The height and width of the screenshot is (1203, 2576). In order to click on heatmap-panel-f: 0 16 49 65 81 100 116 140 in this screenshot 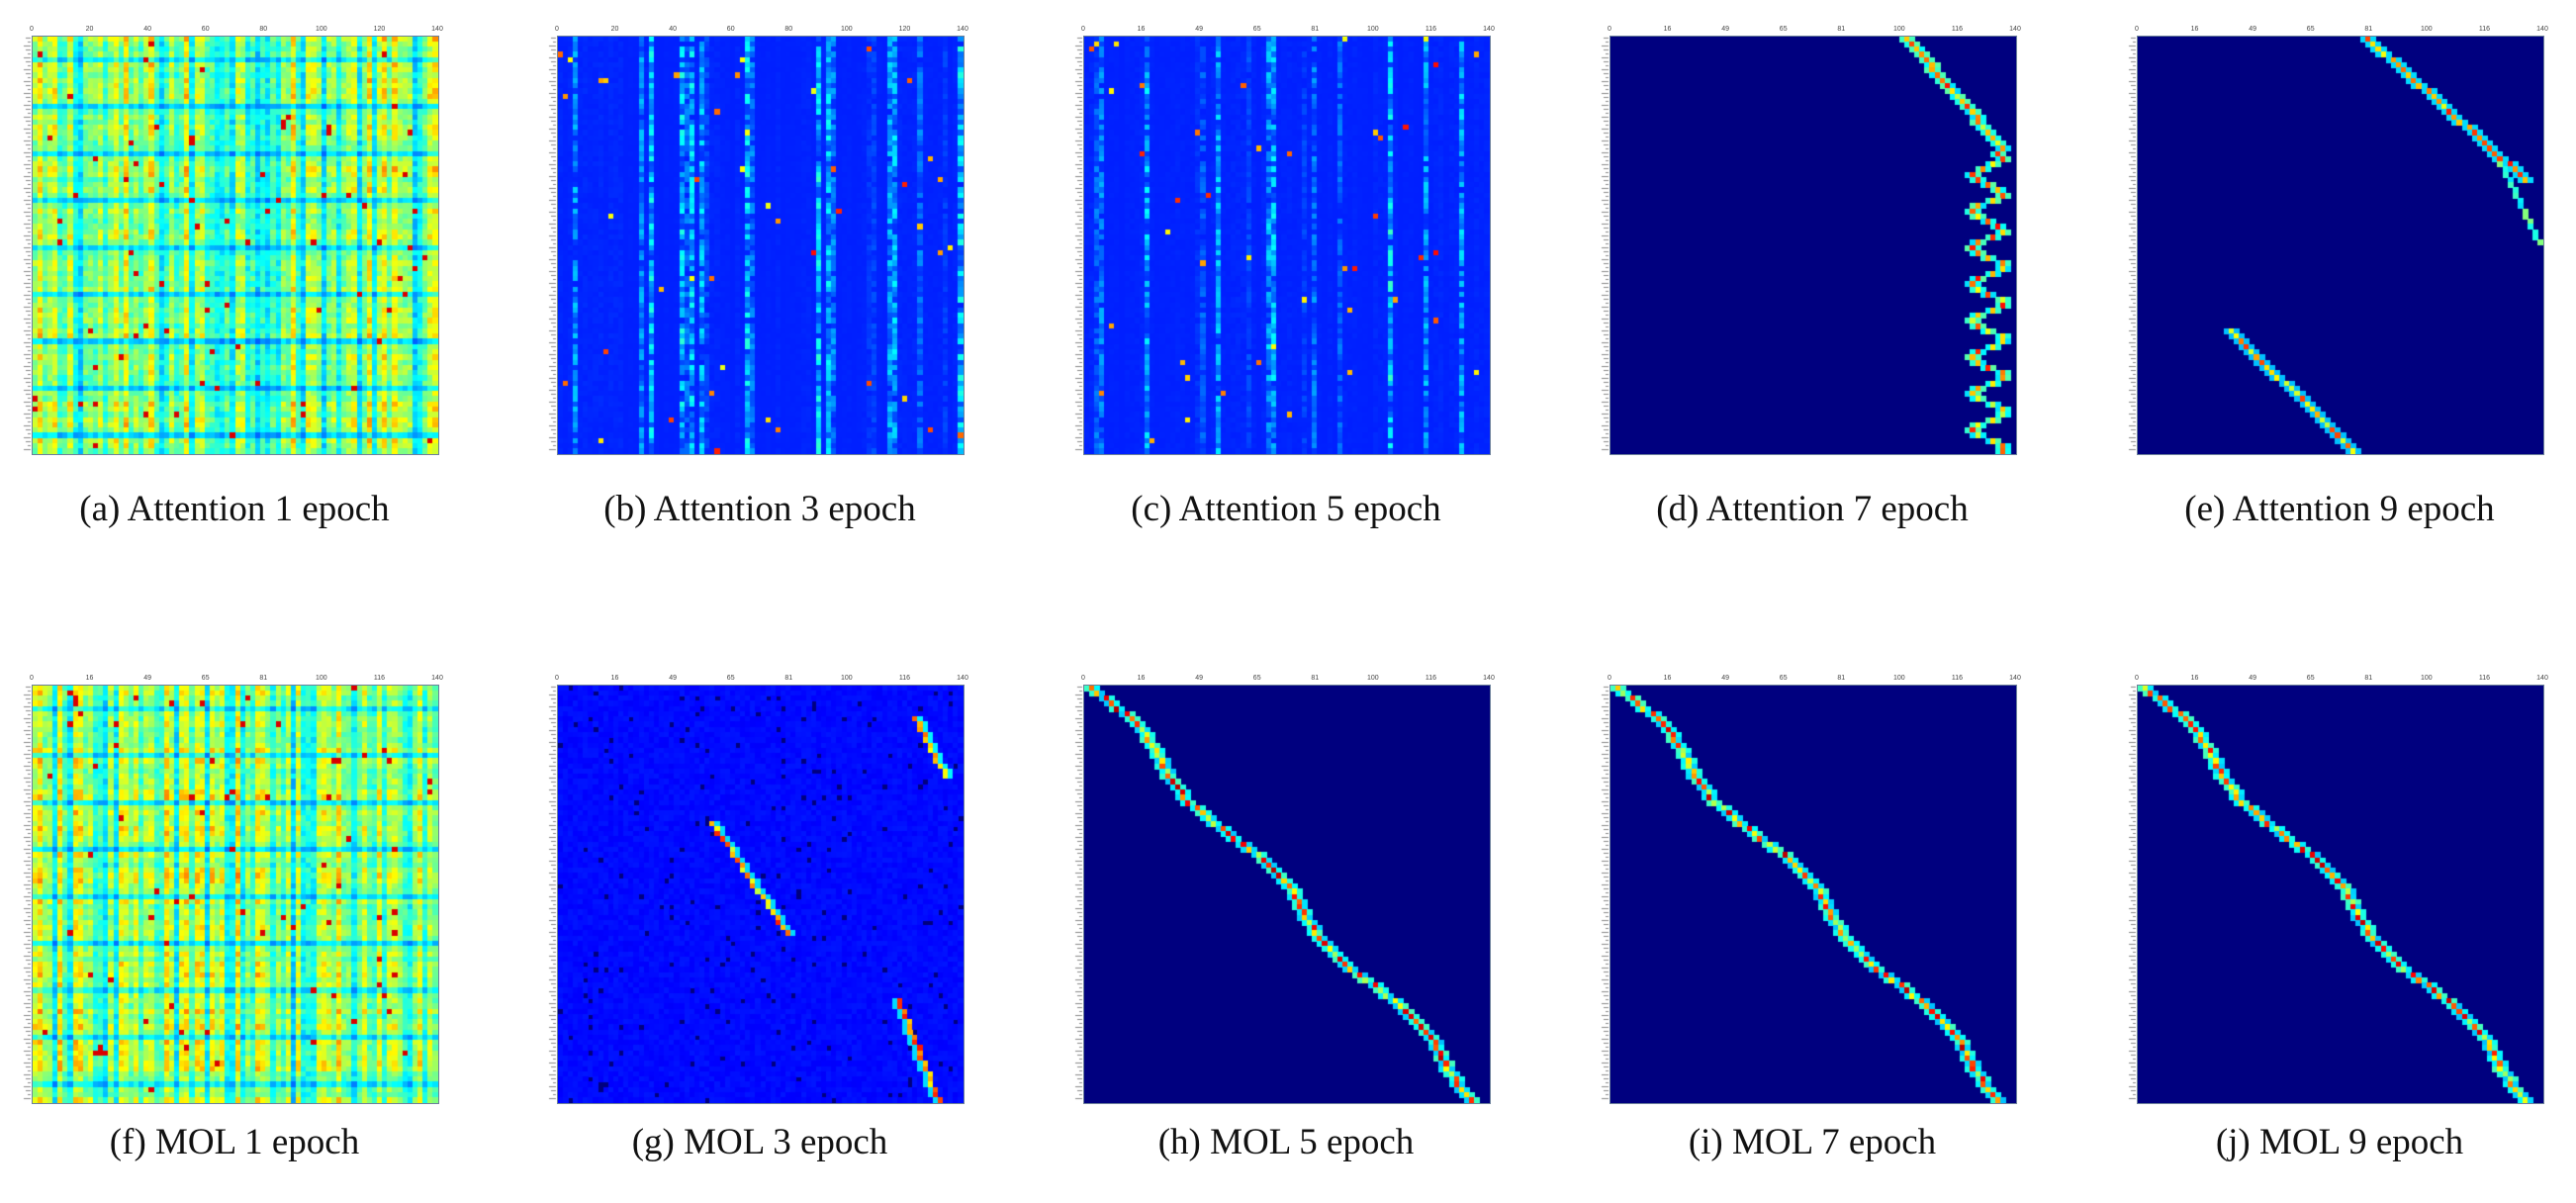, I will do `click(237, 888)`.